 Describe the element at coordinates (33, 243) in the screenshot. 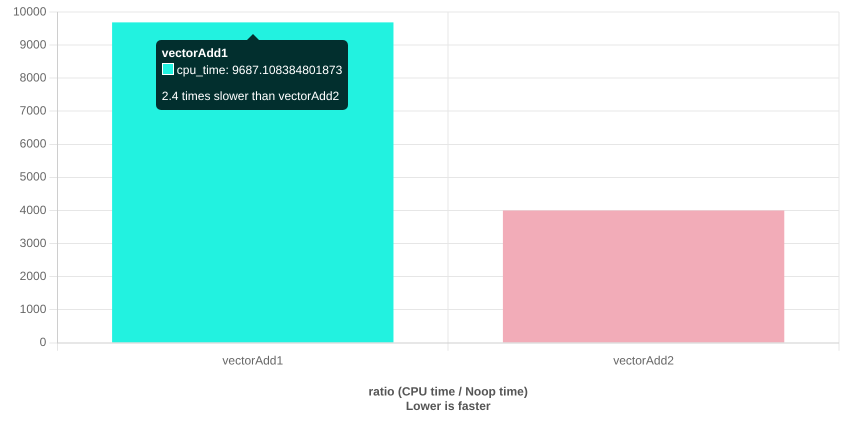

I see `y-tick-label: 3000` at that location.